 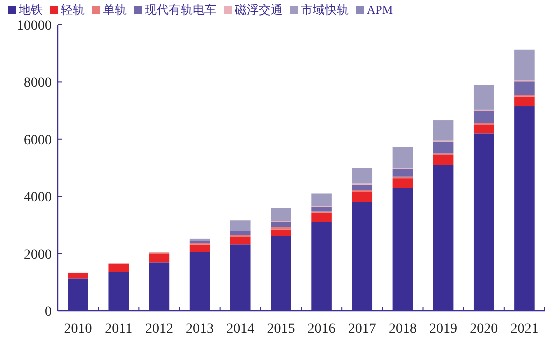 What do you see at coordinates (78, 329) in the screenshot?
I see `x-tick-label: 2010` at bounding box center [78, 329].